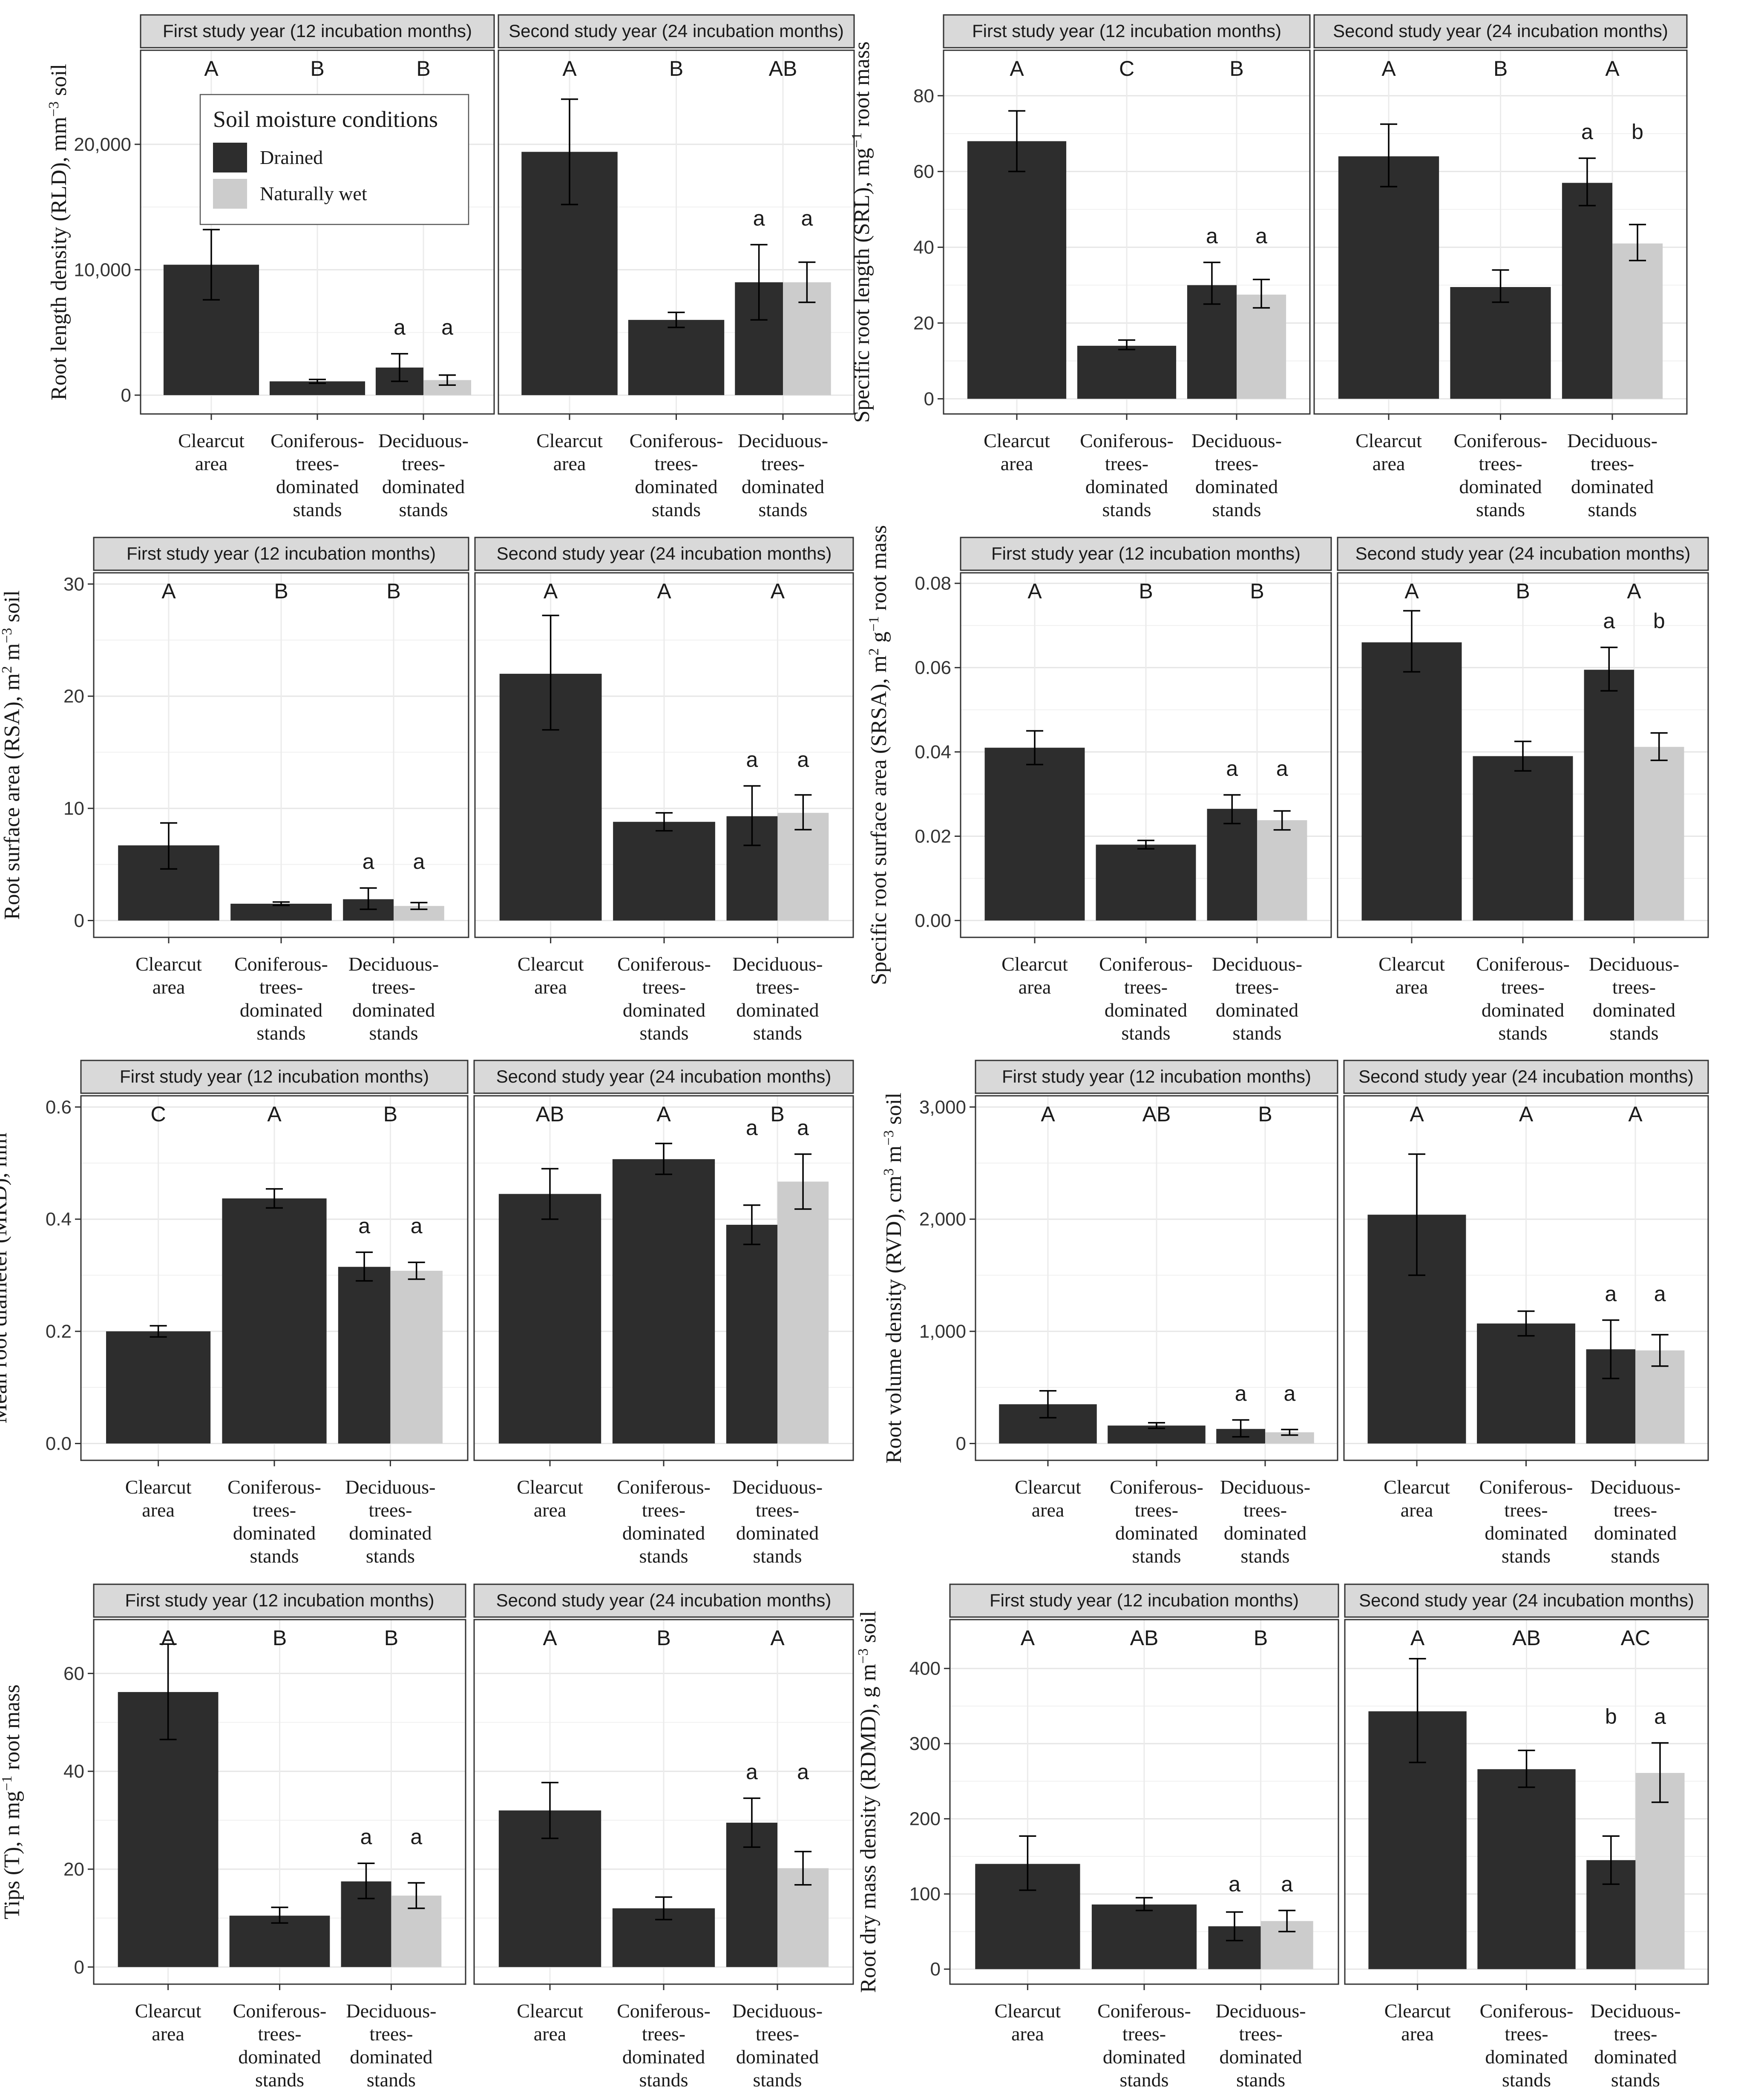 This screenshot has width=1738, height=2100. What do you see at coordinates (1637, 132) in the screenshot?
I see `significance-letter-wet: b` at bounding box center [1637, 132].